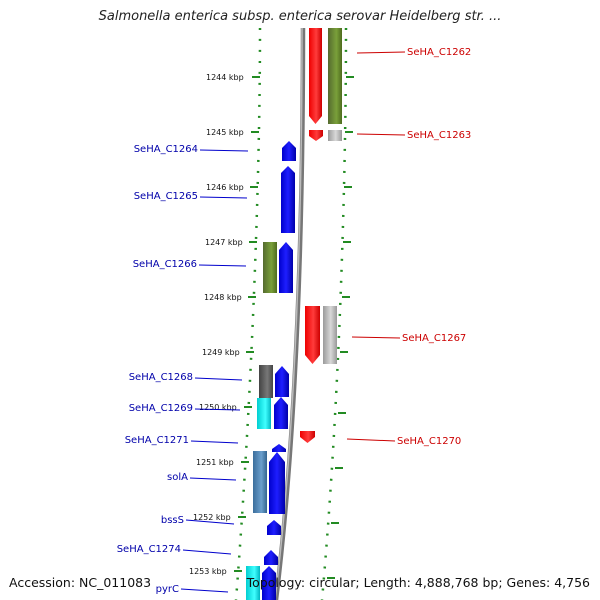  I want to click on right-dotted-guide, so click(334, 313).